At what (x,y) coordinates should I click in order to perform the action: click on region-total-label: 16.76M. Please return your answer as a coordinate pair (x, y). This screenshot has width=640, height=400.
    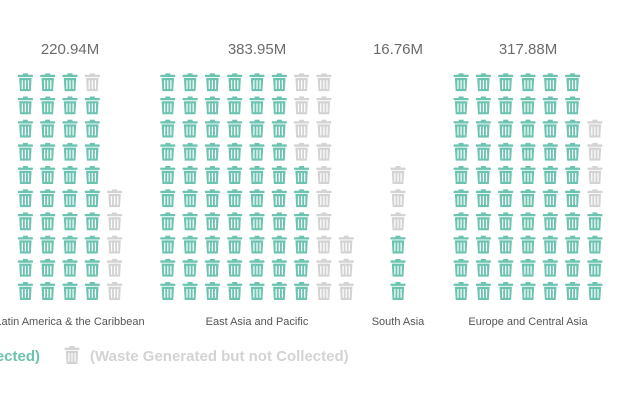
    Looking at the image, I should click on (398, 49).